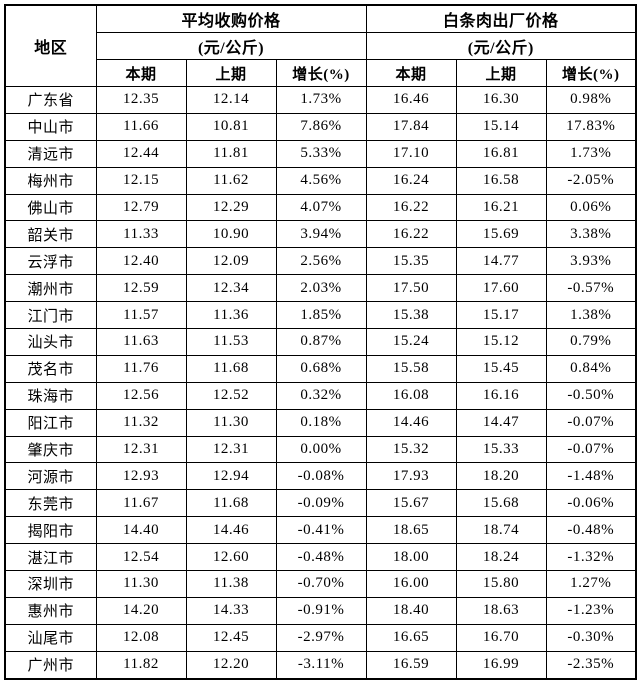 The width and height of the screenshot is (641, 680). I want to click on value-cell: 15.24, so click(411, 342).